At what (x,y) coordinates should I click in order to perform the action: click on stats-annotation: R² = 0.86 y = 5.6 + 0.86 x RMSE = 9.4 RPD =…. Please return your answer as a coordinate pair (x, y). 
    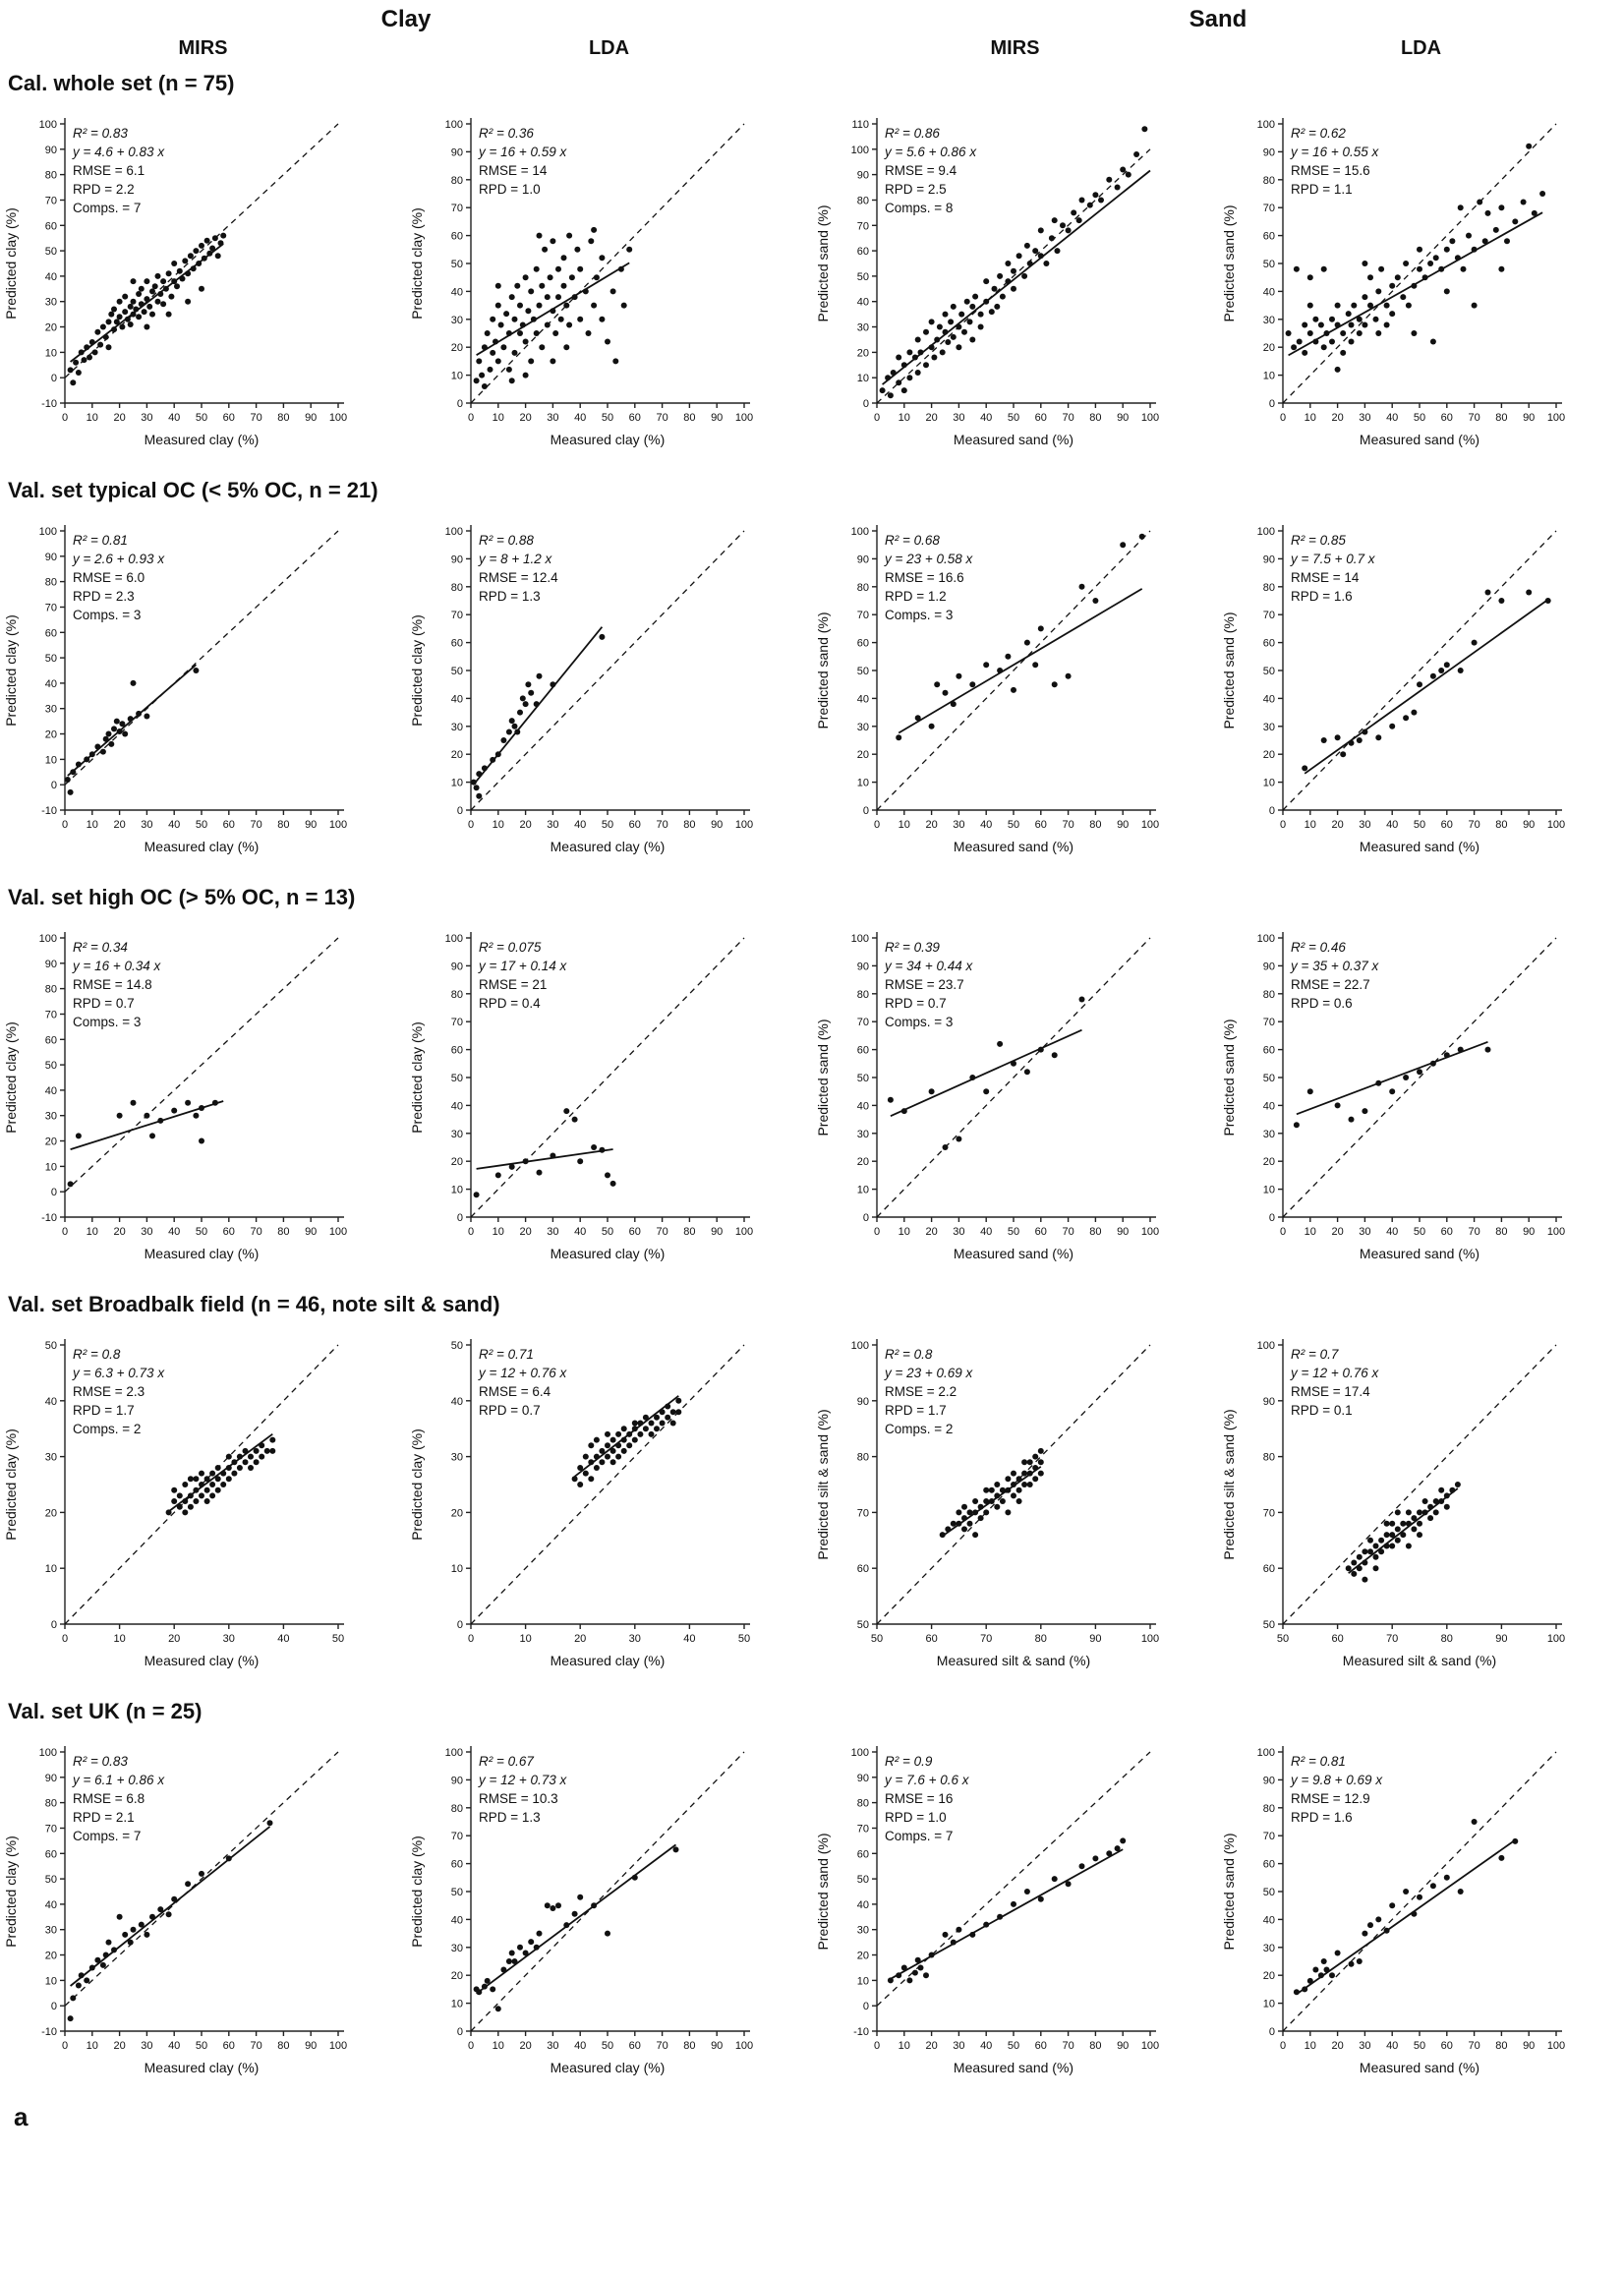
    Looking at the image, I should click on (930, 171).